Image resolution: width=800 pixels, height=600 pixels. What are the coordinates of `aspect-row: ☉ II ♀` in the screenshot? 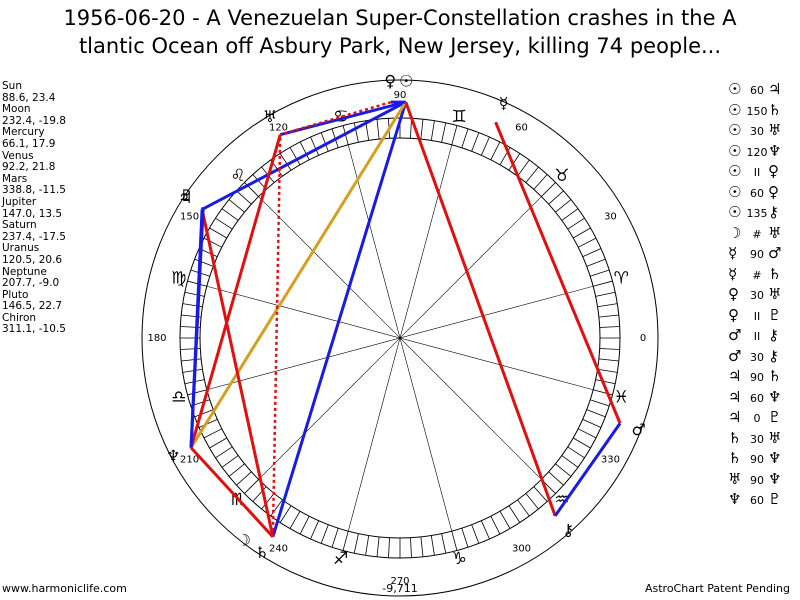 It's located at (757, 172).